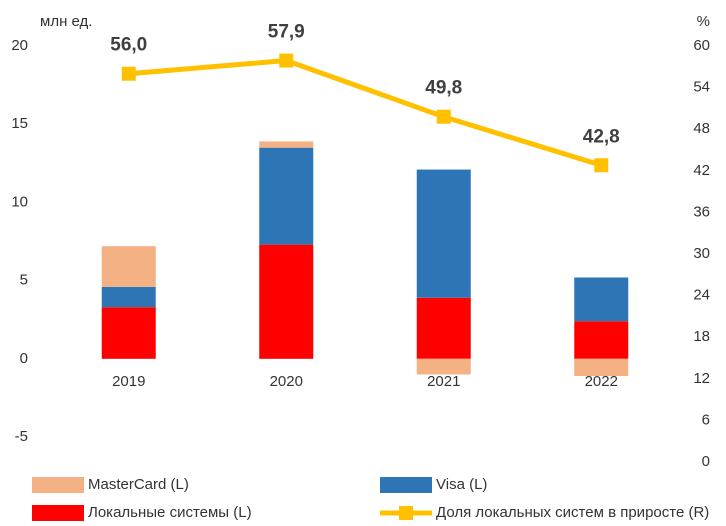  What do you see at coordinates (703, 21) in the screenshot?
I see `y2-axis-label: %` at bounding box center [703, 21].